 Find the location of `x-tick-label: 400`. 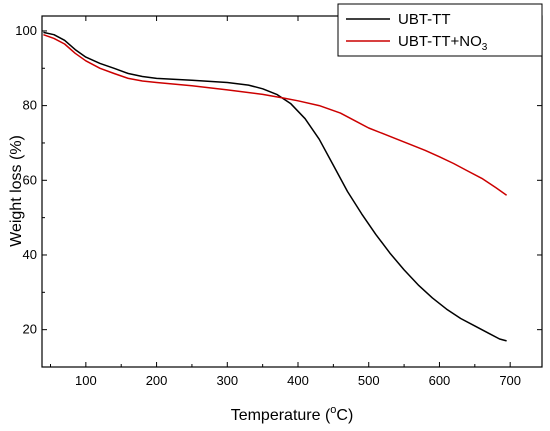

x-tick-label: 400 is located at coordinates (298, 380).